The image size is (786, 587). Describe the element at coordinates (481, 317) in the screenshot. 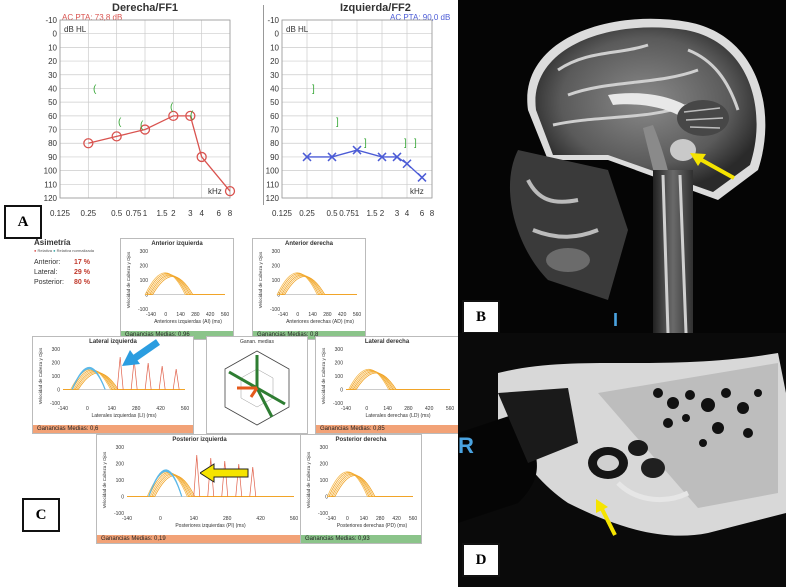

I see `panel-label-b: B` at that location.